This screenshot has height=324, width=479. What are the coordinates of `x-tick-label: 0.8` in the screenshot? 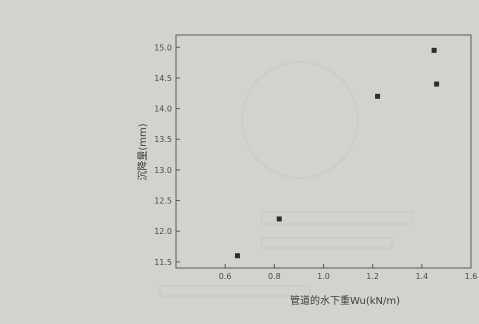 It's located at (274, 276).